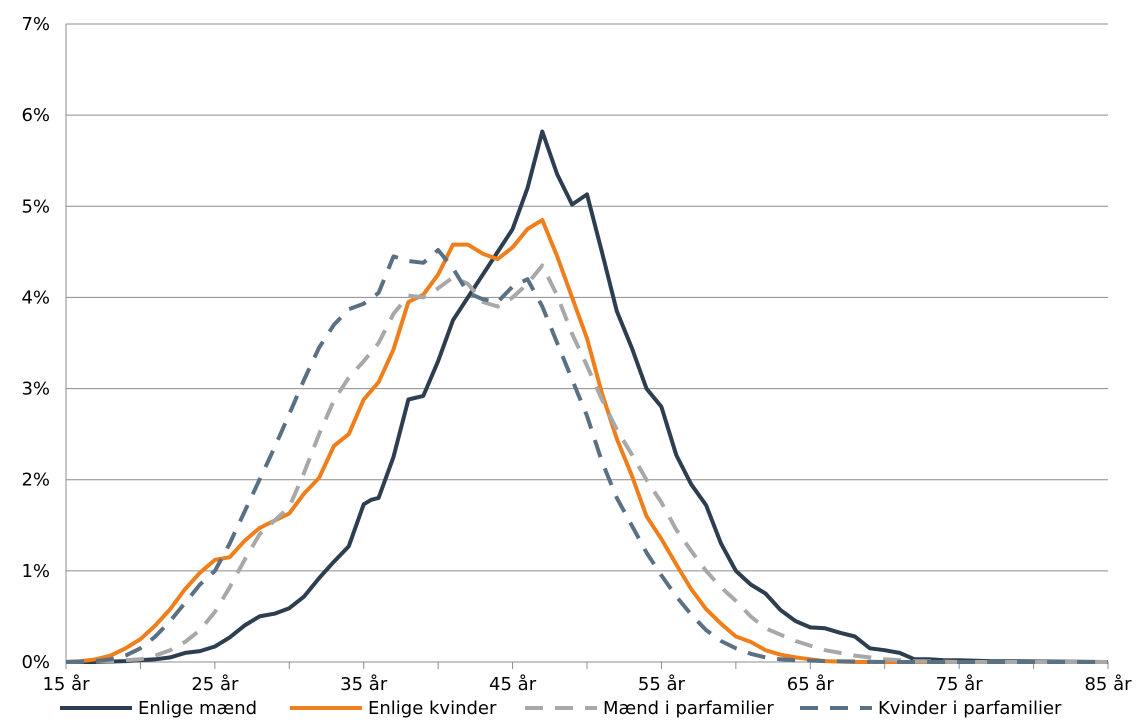  What do you see at coordinates (662, 684) in the screenshot?
I see `x-tick-label: 55 år` at bounding box center [662, 684].